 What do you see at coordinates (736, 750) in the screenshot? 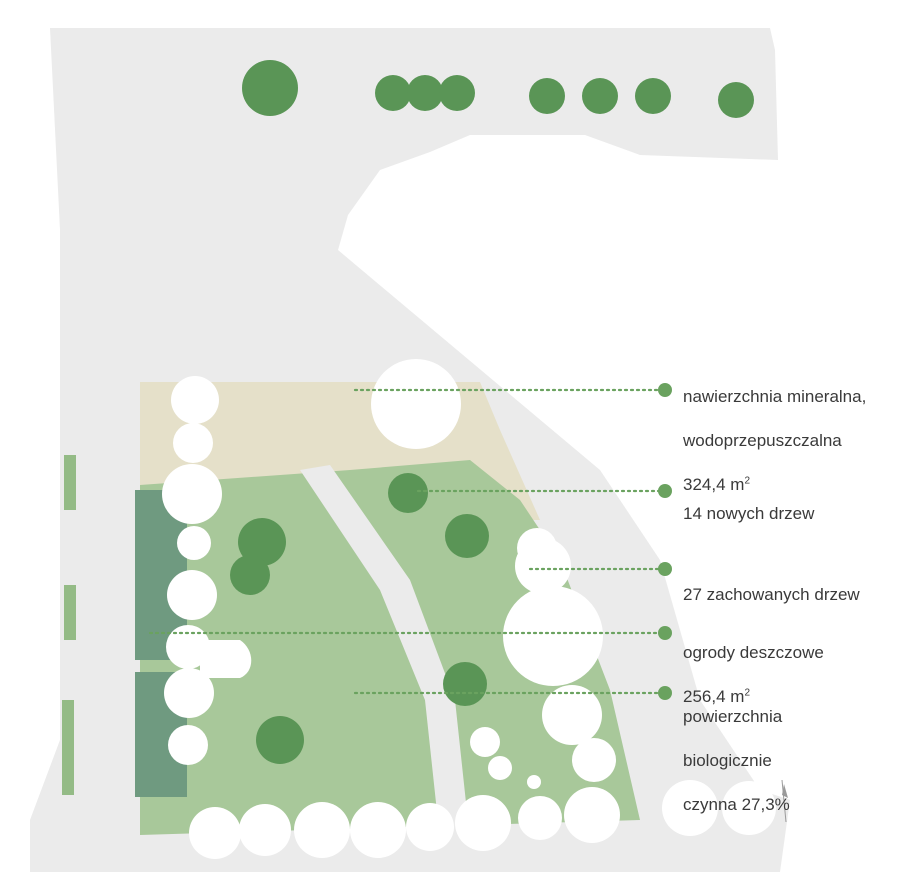
I see `legend-bio-active: powierzchnia biologicznie czynna 27,3%` at bounding box center [736, 750].